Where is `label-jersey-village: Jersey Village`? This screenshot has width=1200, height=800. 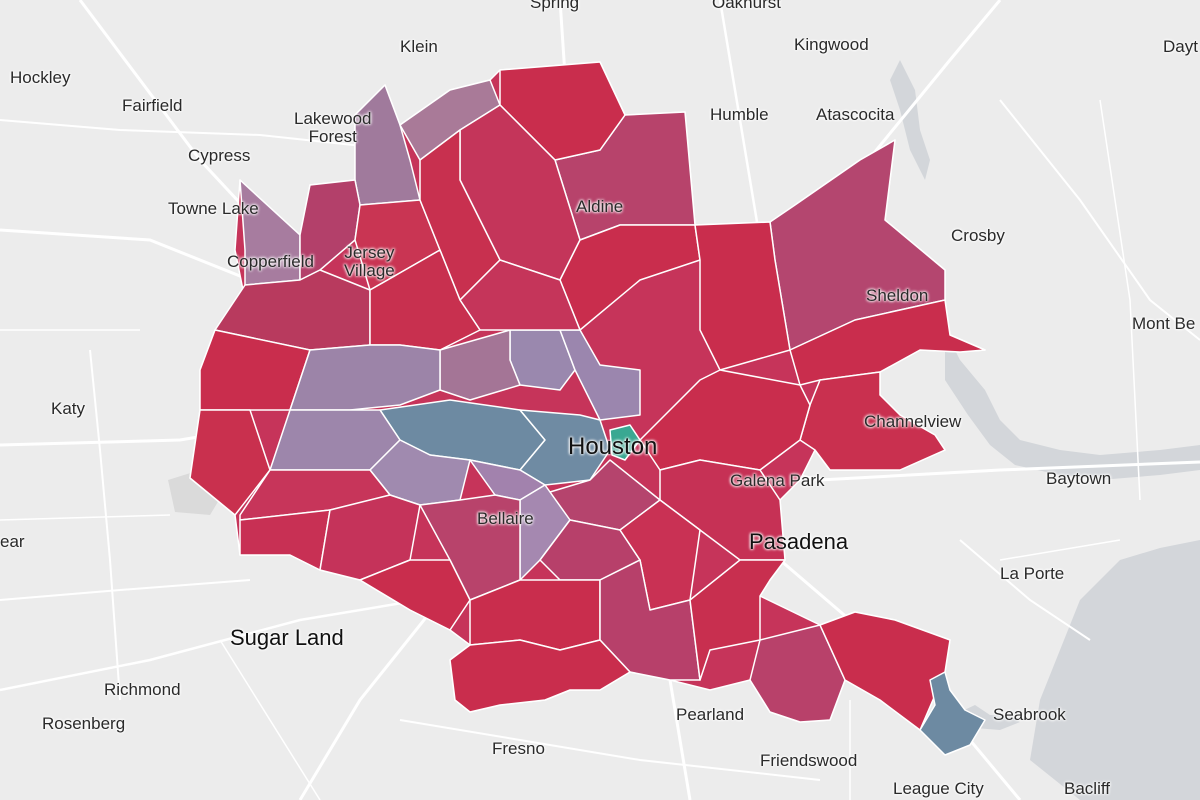
label-jersey-village: Jersey Village is located at coordinates (369, 261).